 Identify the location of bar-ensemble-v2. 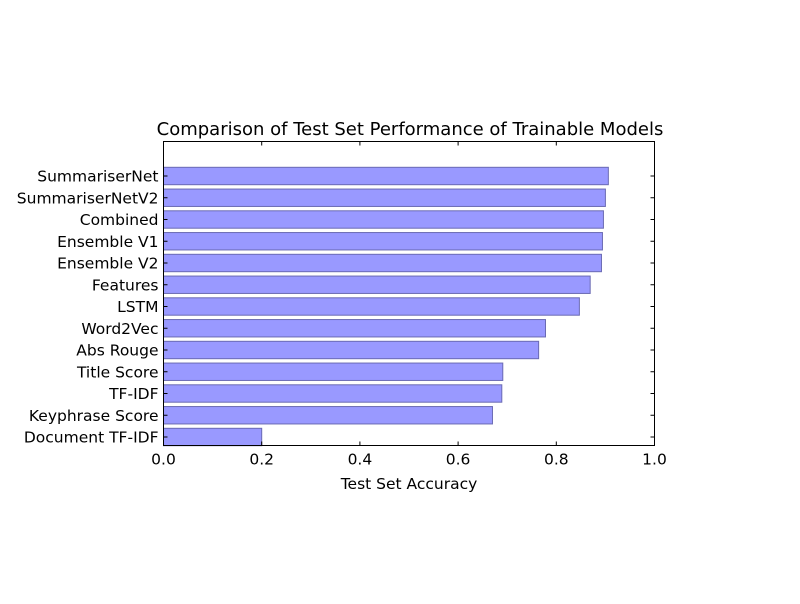
(382, 263).